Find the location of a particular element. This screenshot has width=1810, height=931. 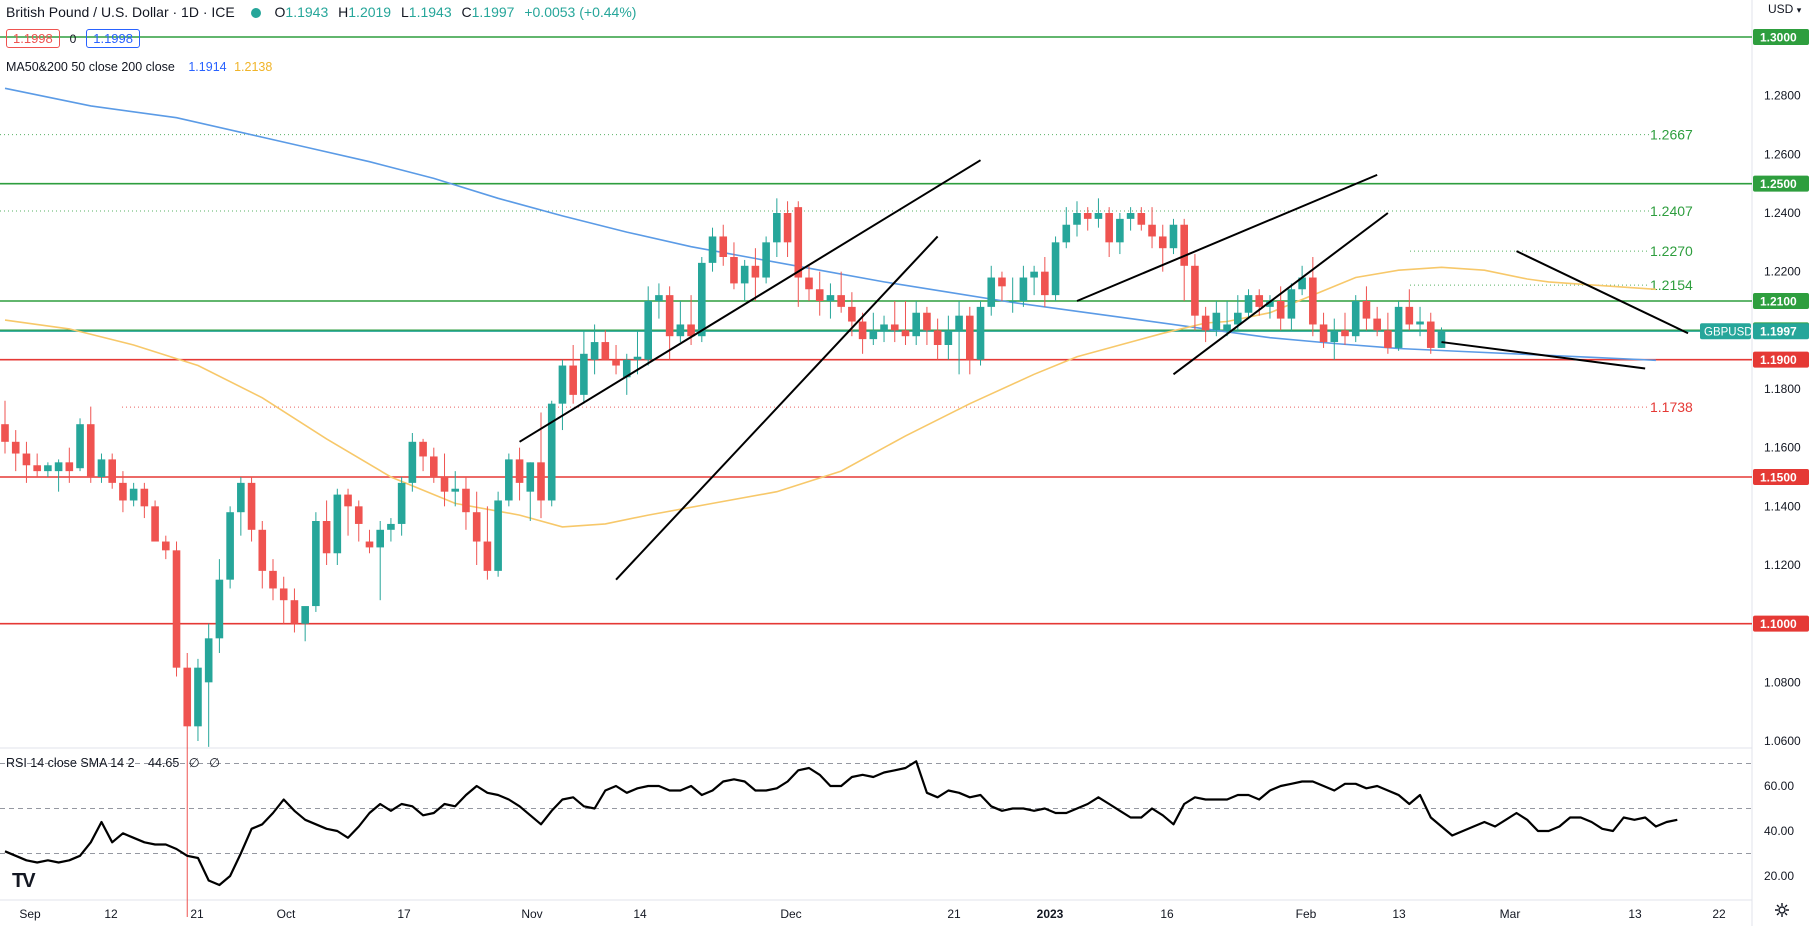

symbol-title: British Pound / U.S. Dollar · 1D · ICE is located at coordinates (120, 12).